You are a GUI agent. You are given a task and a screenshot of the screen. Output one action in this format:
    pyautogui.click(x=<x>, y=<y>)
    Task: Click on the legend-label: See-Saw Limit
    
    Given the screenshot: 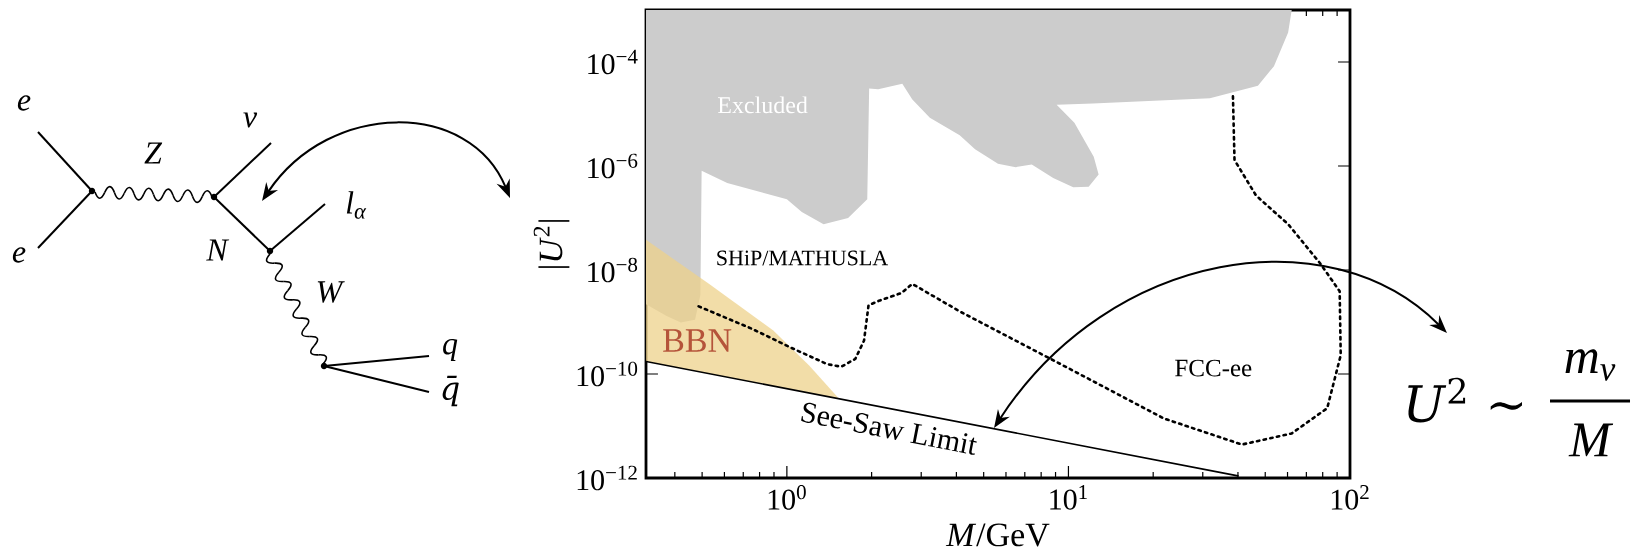 What is the action you would take?
    pyautogui.click(x=889, y=428)
    